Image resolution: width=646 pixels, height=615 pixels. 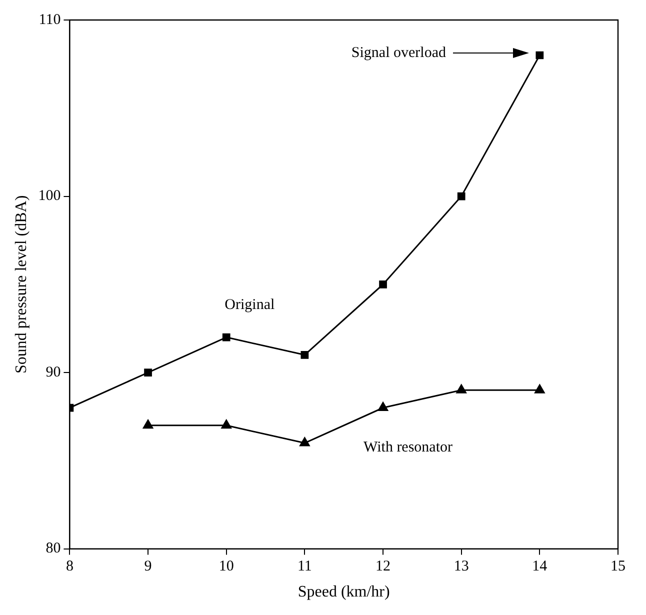 What do you see at coordinates (344, 592) in the screenshot?
I see `x-axis-title: Speed (km/hr)` at bounding box center [344, 592].